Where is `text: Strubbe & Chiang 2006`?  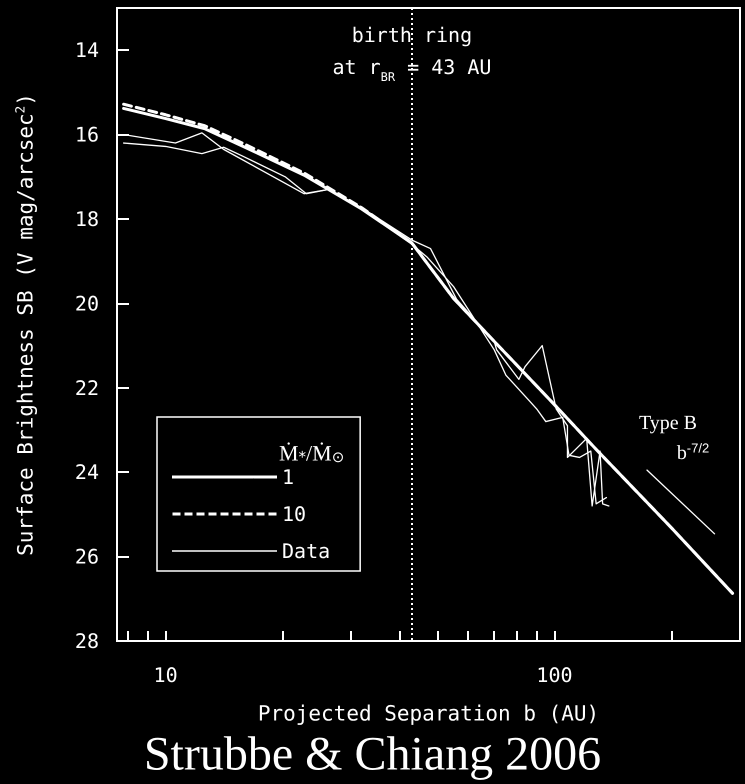
text: Strubbe & Chiang 2006 is located at coordinates (373, 754).